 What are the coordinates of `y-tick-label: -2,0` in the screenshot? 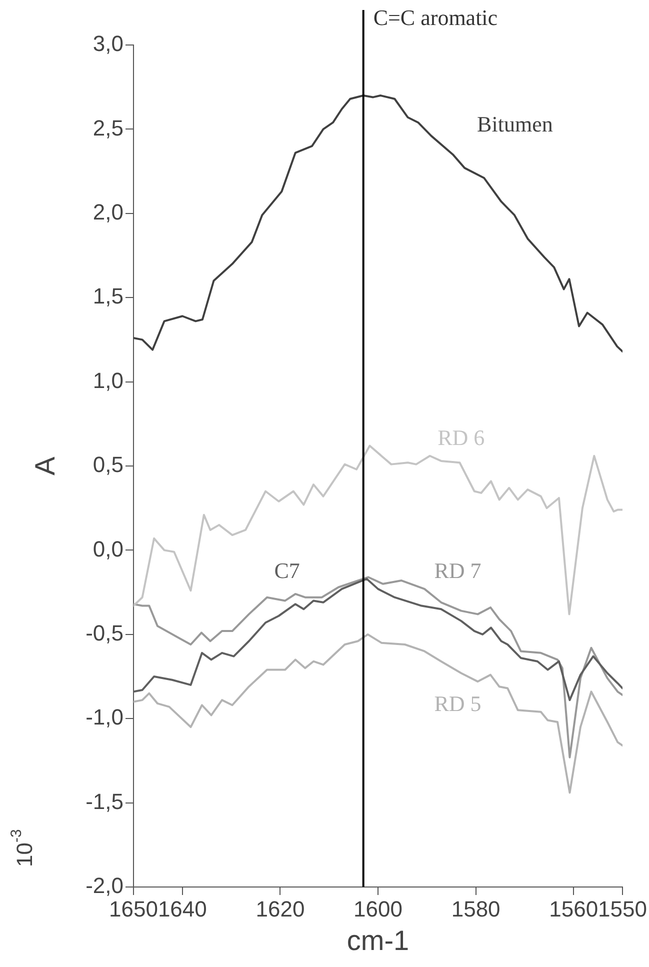 It's located at (105, 885).